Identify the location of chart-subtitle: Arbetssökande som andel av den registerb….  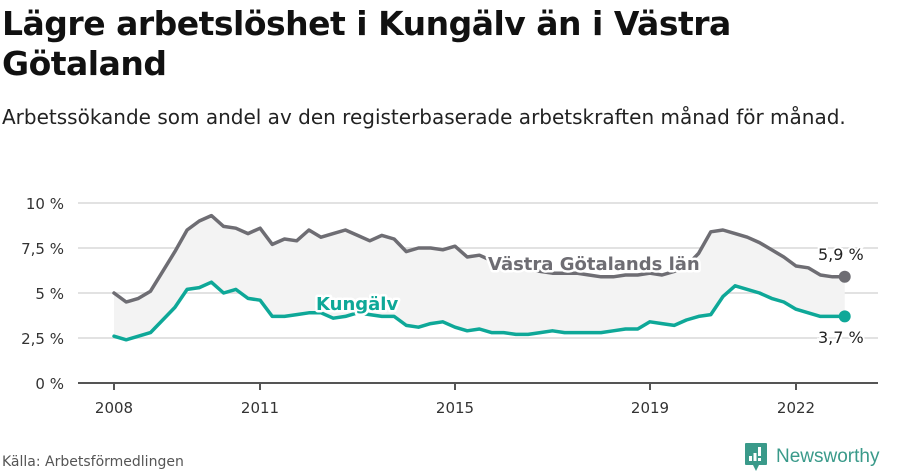
(424, 117).